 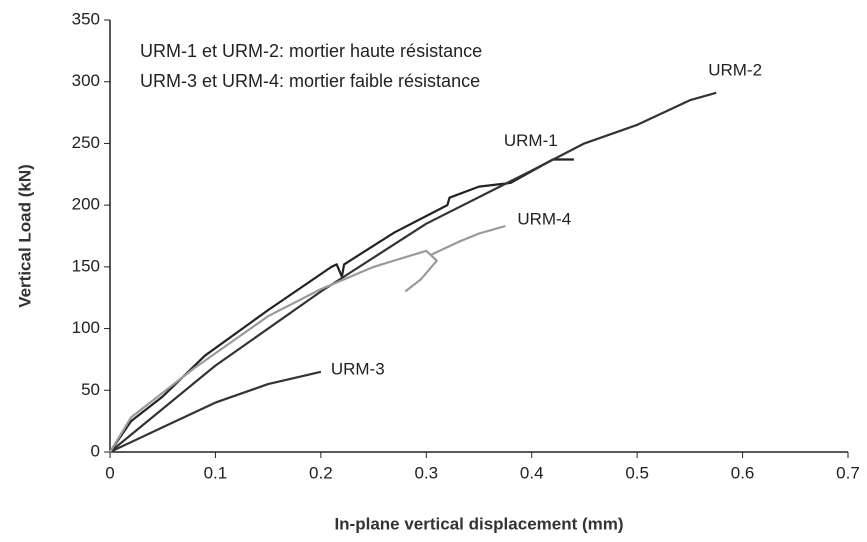 What do you see at coordinates (478, 523) in the screenshot?
I see `x-axis-title: In-plane vertical displacement (mm)` at bounding box center [478, 523].